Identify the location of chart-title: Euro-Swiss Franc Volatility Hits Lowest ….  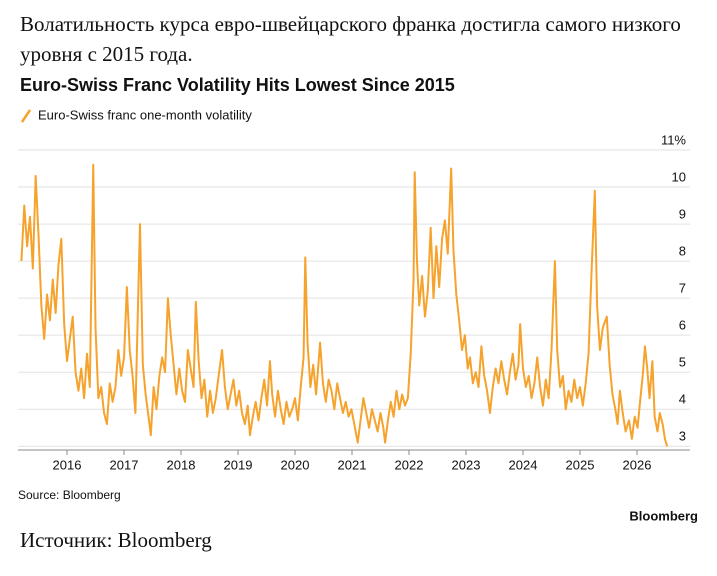
(237, 85).